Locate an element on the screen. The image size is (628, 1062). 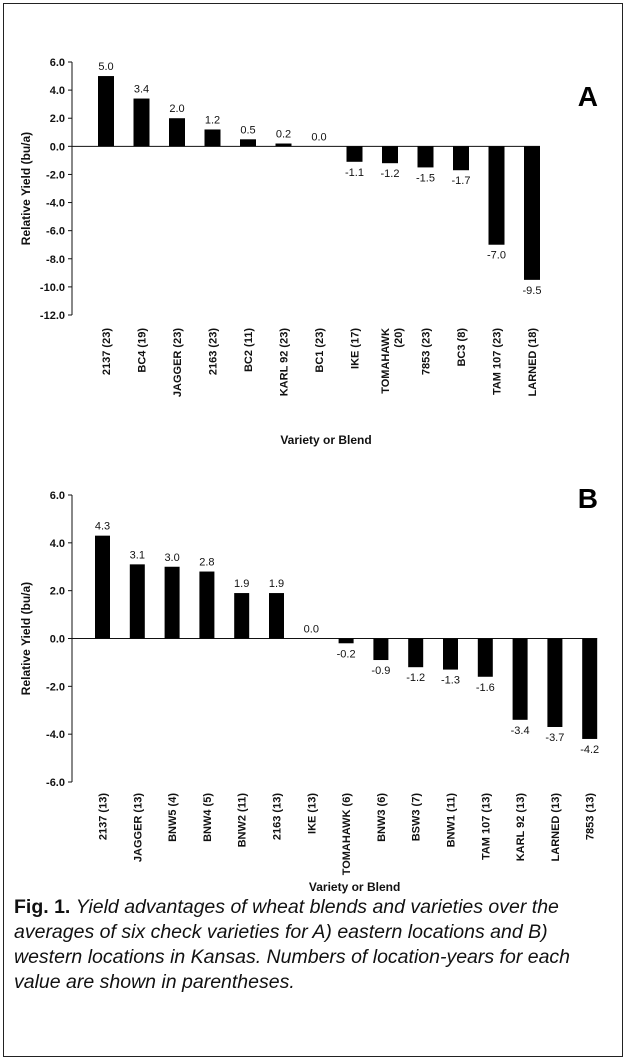
data-label: 1.2 is located at coordinates (212, 120).